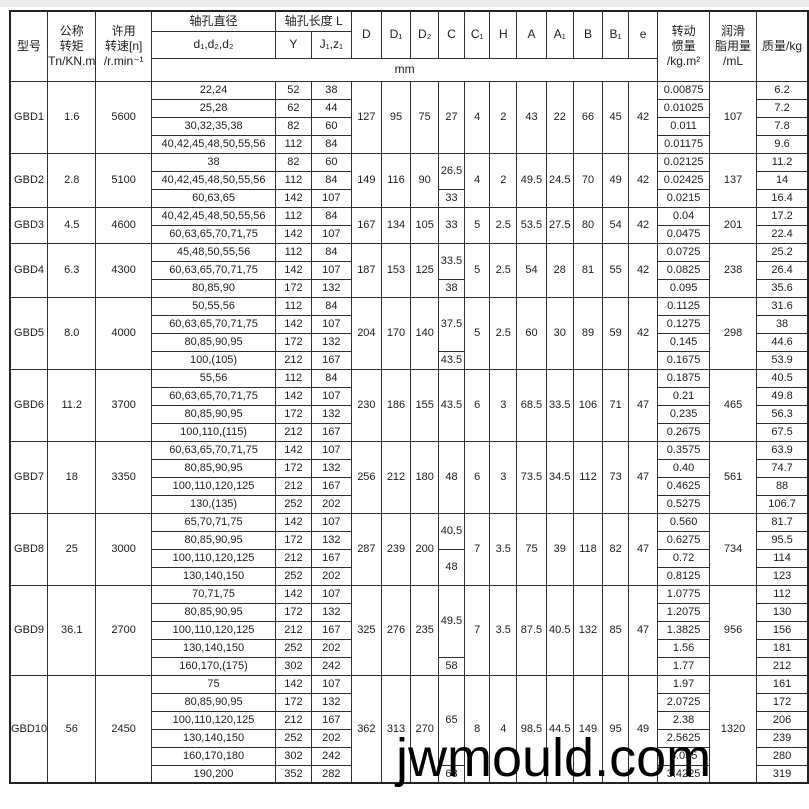 The width and height of the screenshot is (809, 809). I want to click on header-C1: C₁, so click(477, 34).